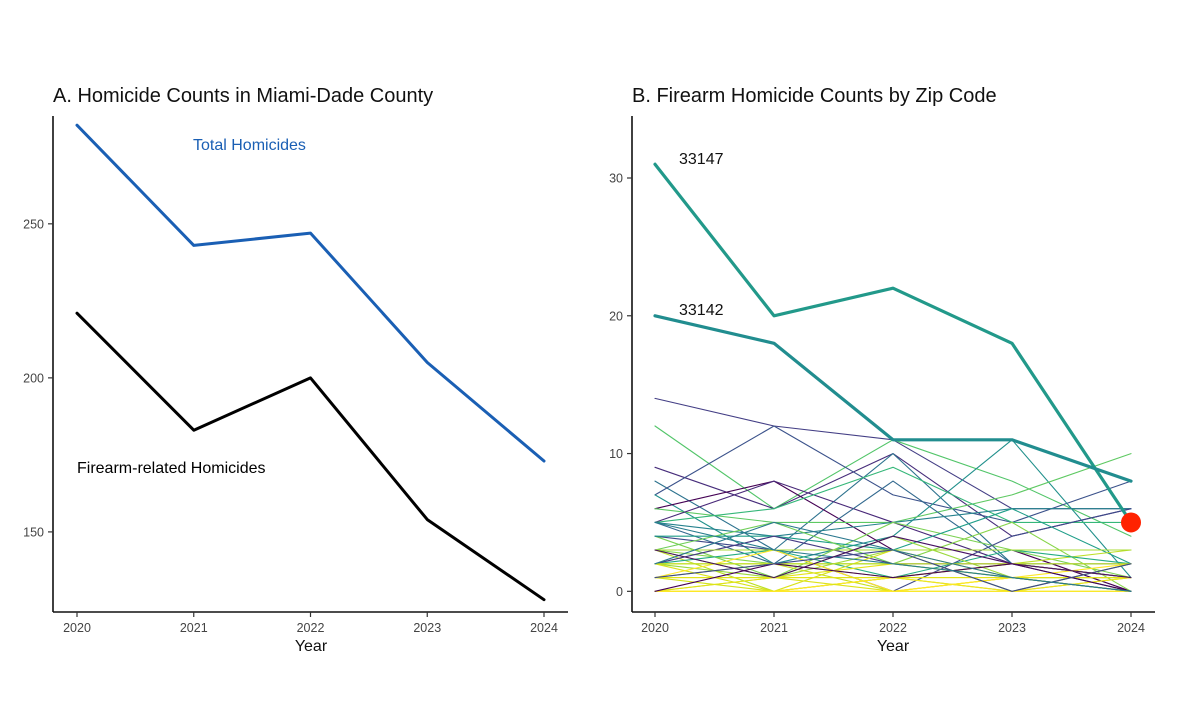 The width and height of the screenshot is (1189, 708). What do you see at coordinates (701, 310) in the screenshot?
I see `zip-33142-label: 33142` at bounding box center [701, 310].